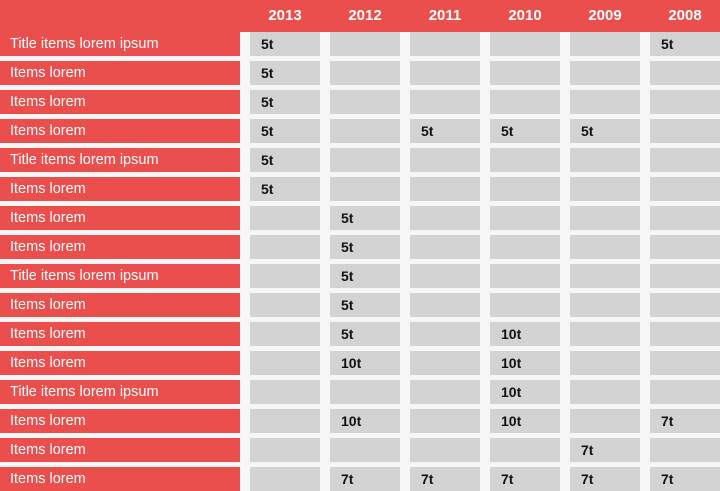 This screenshot has width=720, height=491. I want to click on year-header-4: 2009, so click(605, 15).